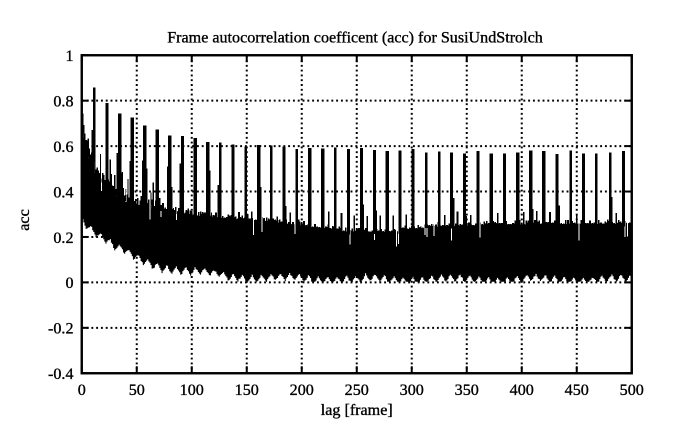 Image resolution: width=689 pixels, height=433 pixels. I want to click on svg-text: 0.6, so click(63, 147).